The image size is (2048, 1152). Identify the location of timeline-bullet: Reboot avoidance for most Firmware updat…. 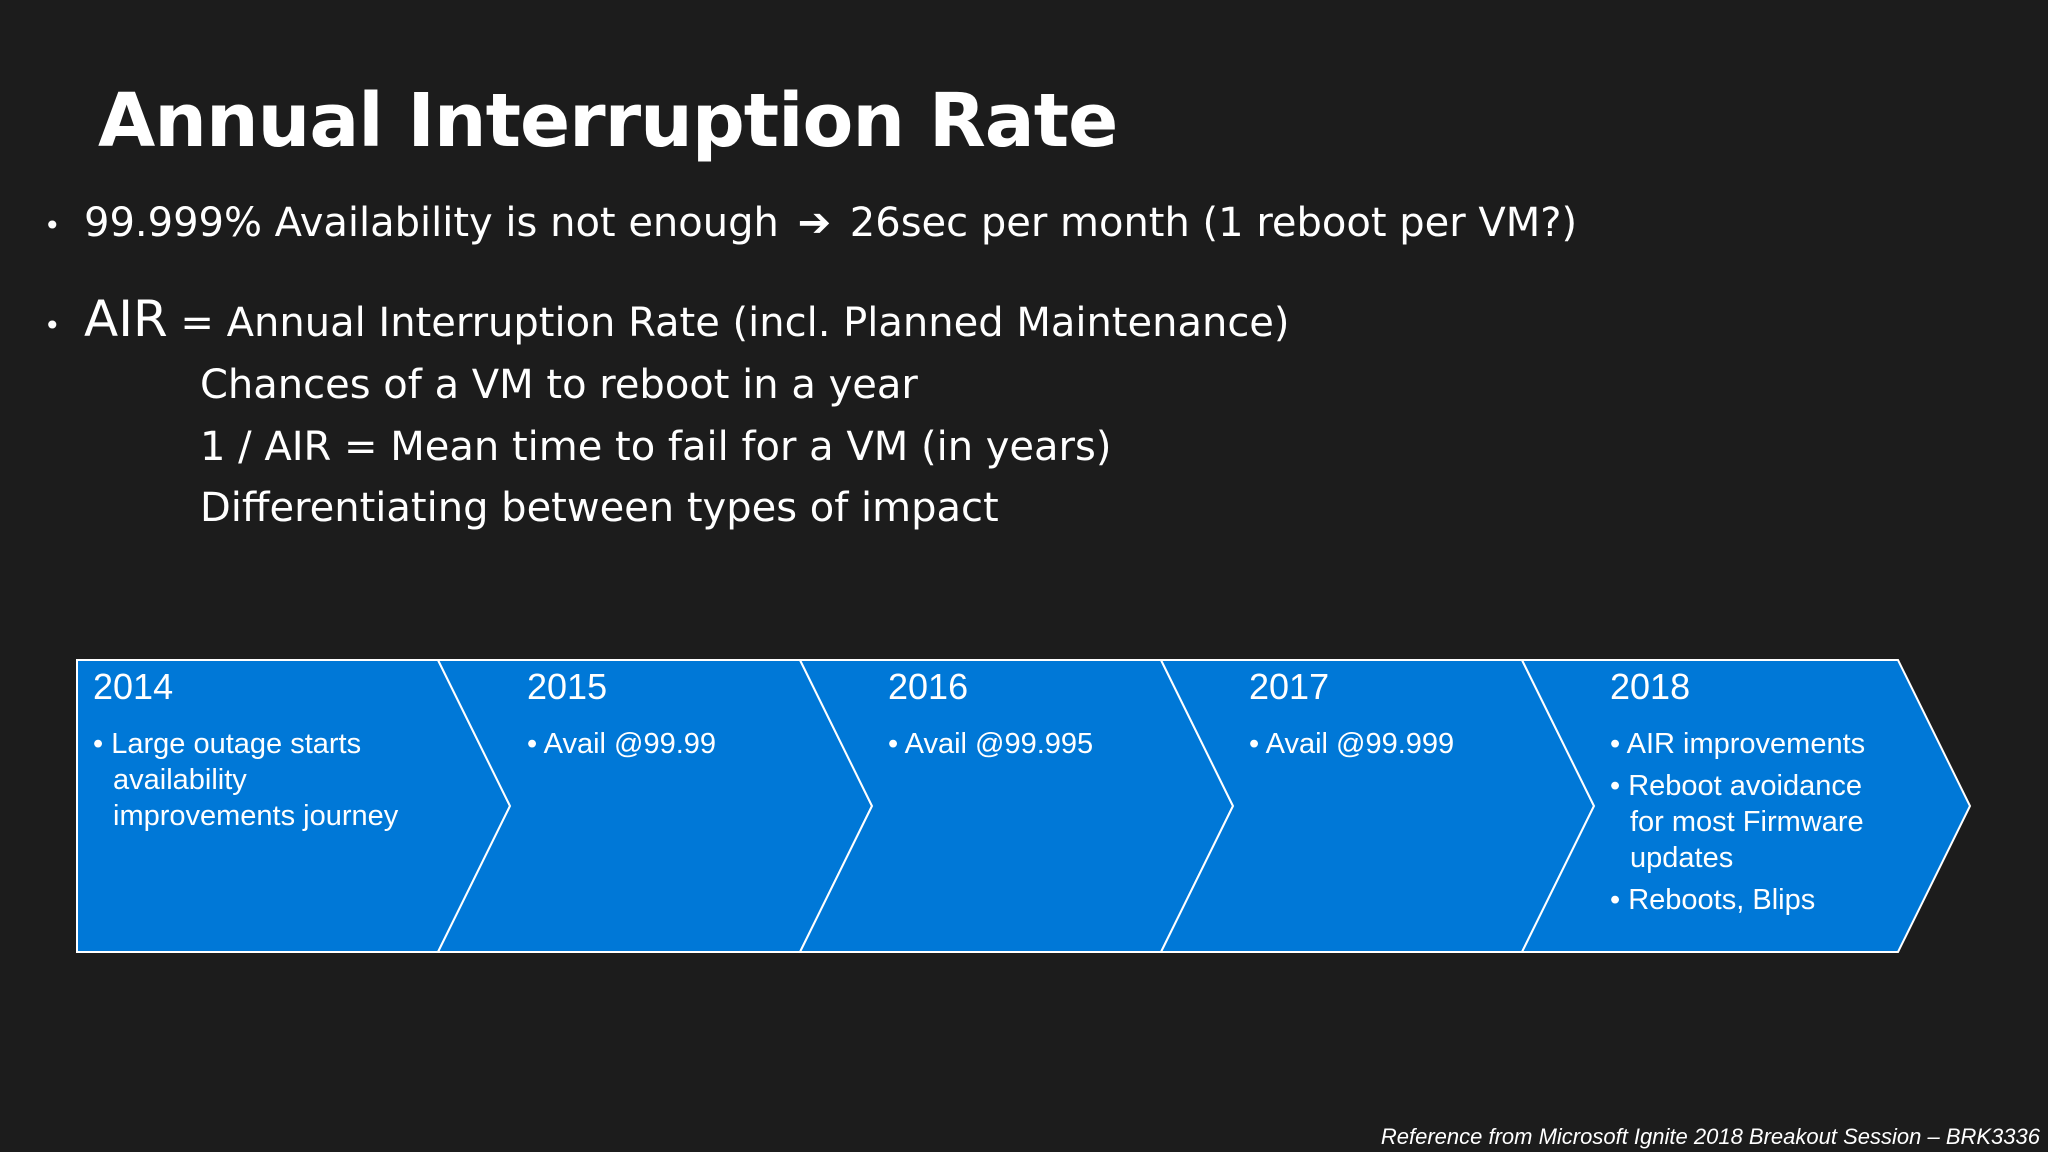
(1755, 822).